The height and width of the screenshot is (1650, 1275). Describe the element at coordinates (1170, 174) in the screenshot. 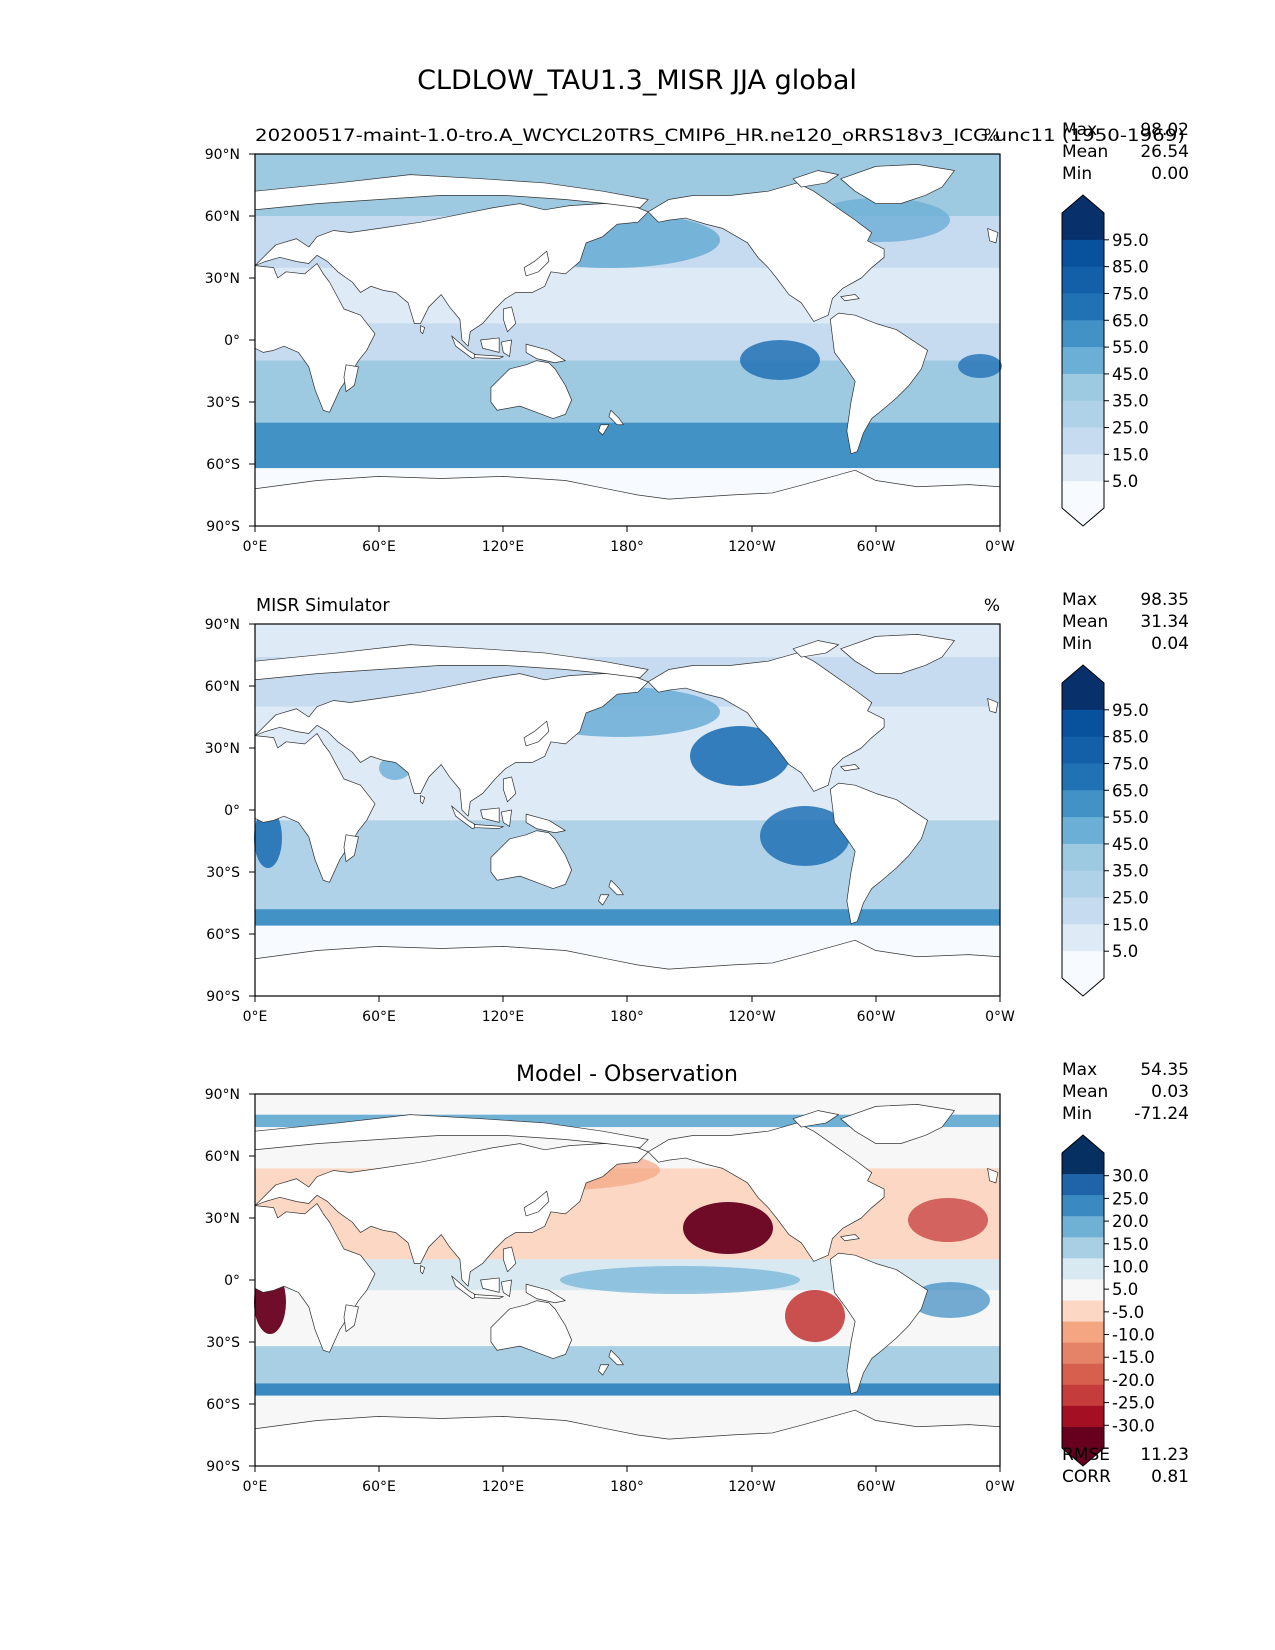

I see `stat-value: 0.00` at that location.